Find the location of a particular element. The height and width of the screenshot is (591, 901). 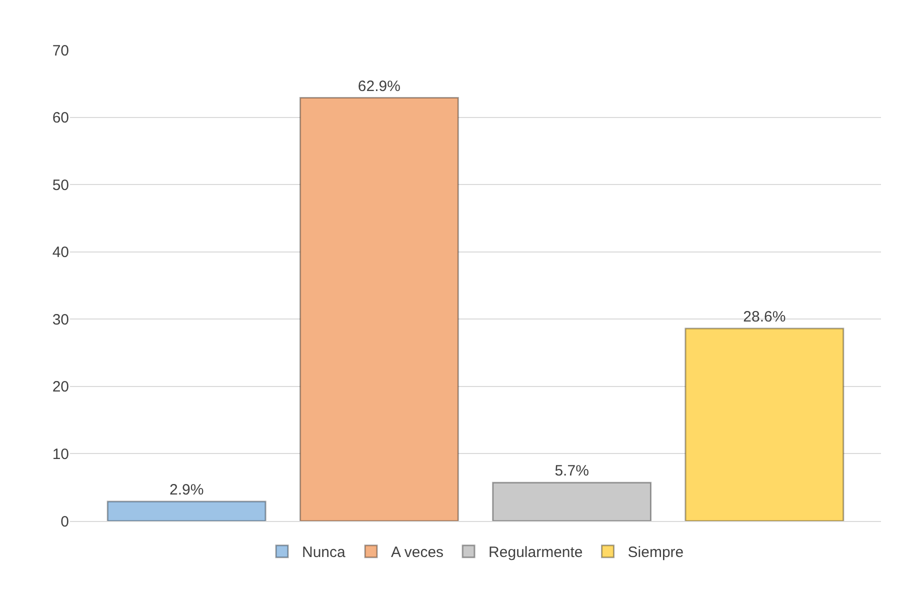

legend-label: Regularmente is located at coordinates (535, 553).